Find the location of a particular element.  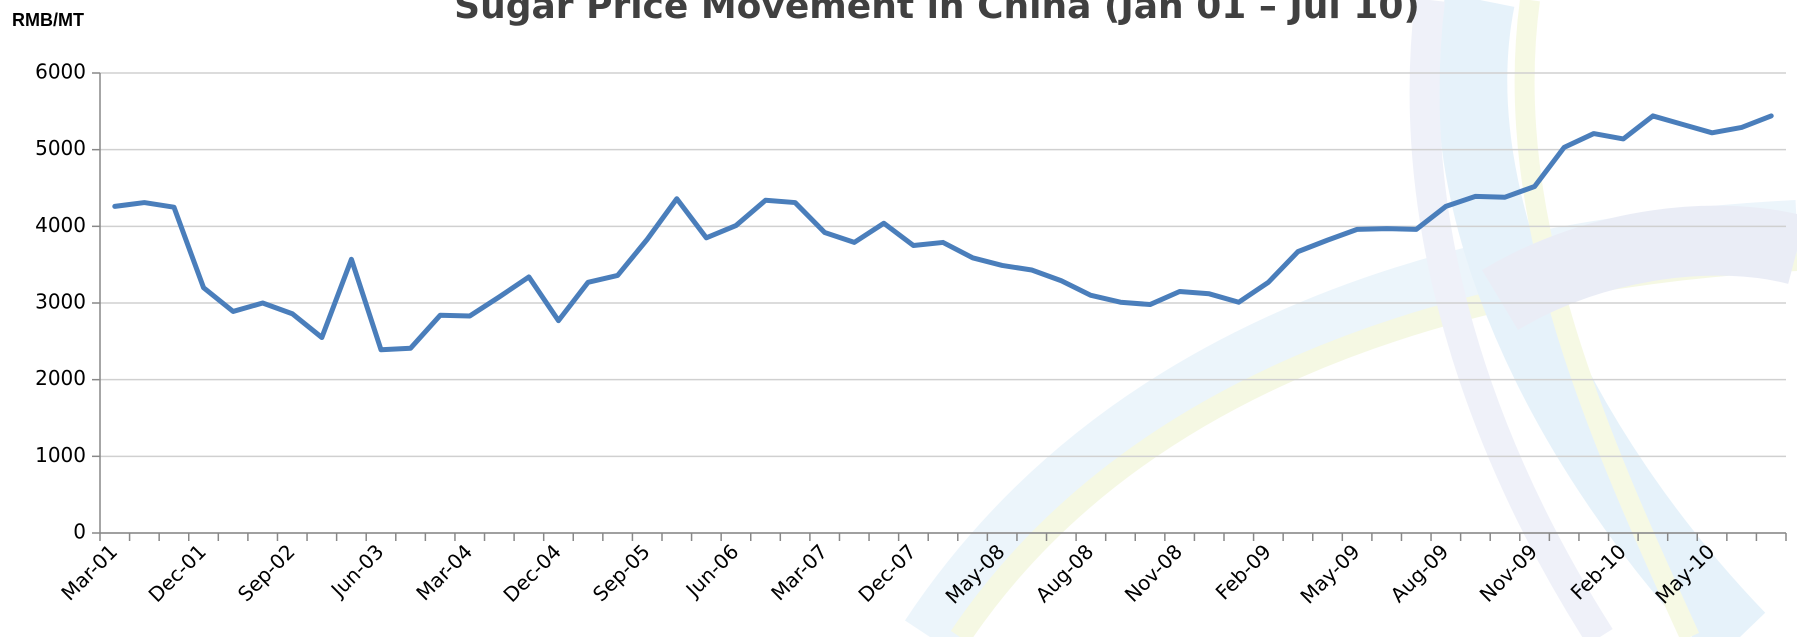

y-tick-label: 2000 is located at coordinates (60, 378).